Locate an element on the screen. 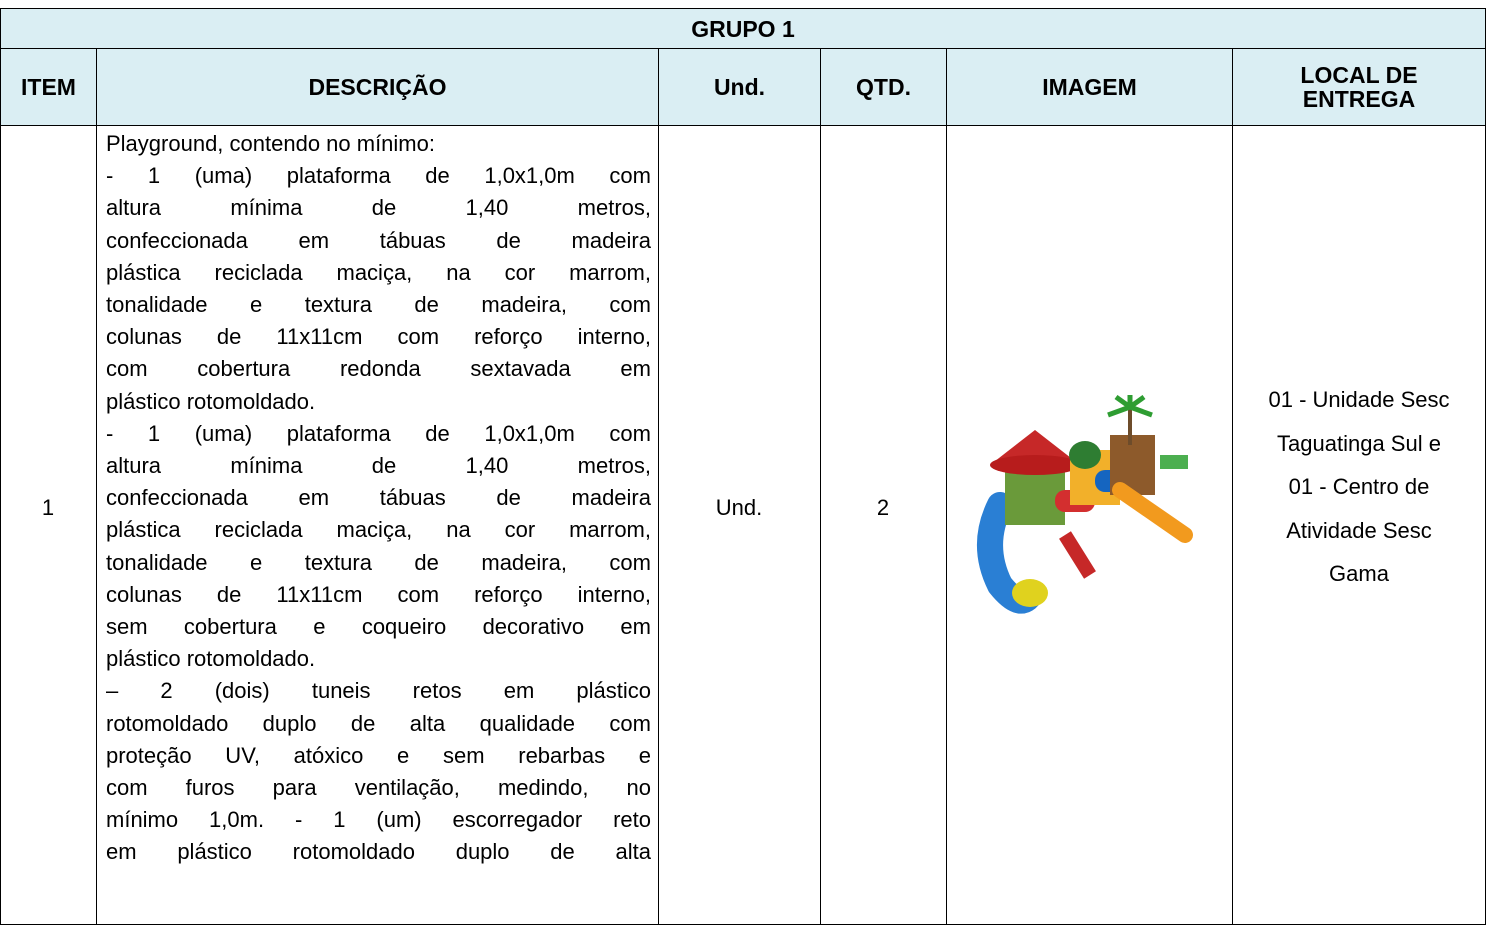 Image resolution: width=1486 pixels, height=925 pixels. playground-image is located at coordinates (1085, 504).